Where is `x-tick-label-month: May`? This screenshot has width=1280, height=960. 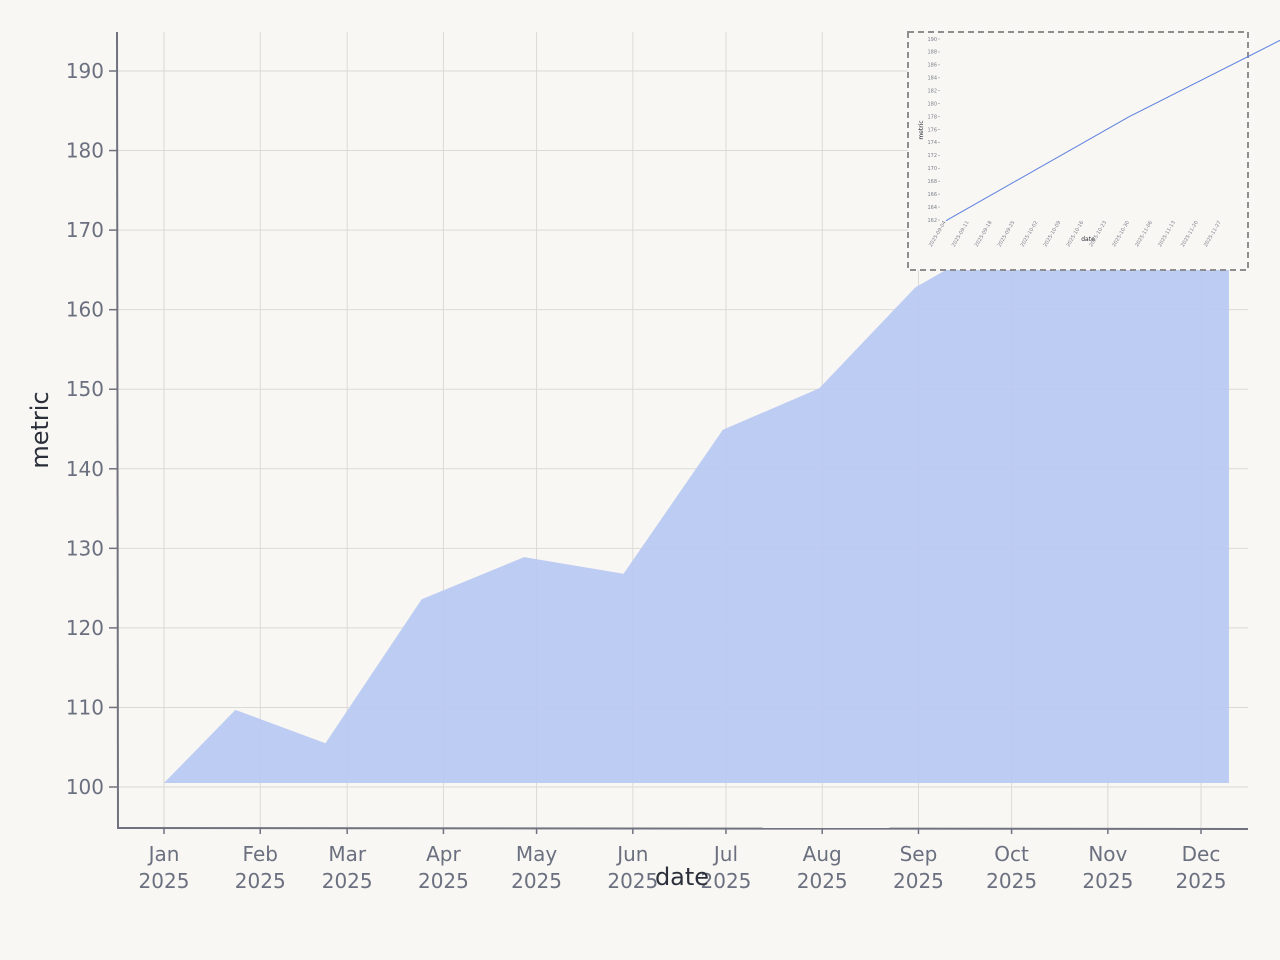
x-tick-label-month: May is located at coordinates (537, 854).